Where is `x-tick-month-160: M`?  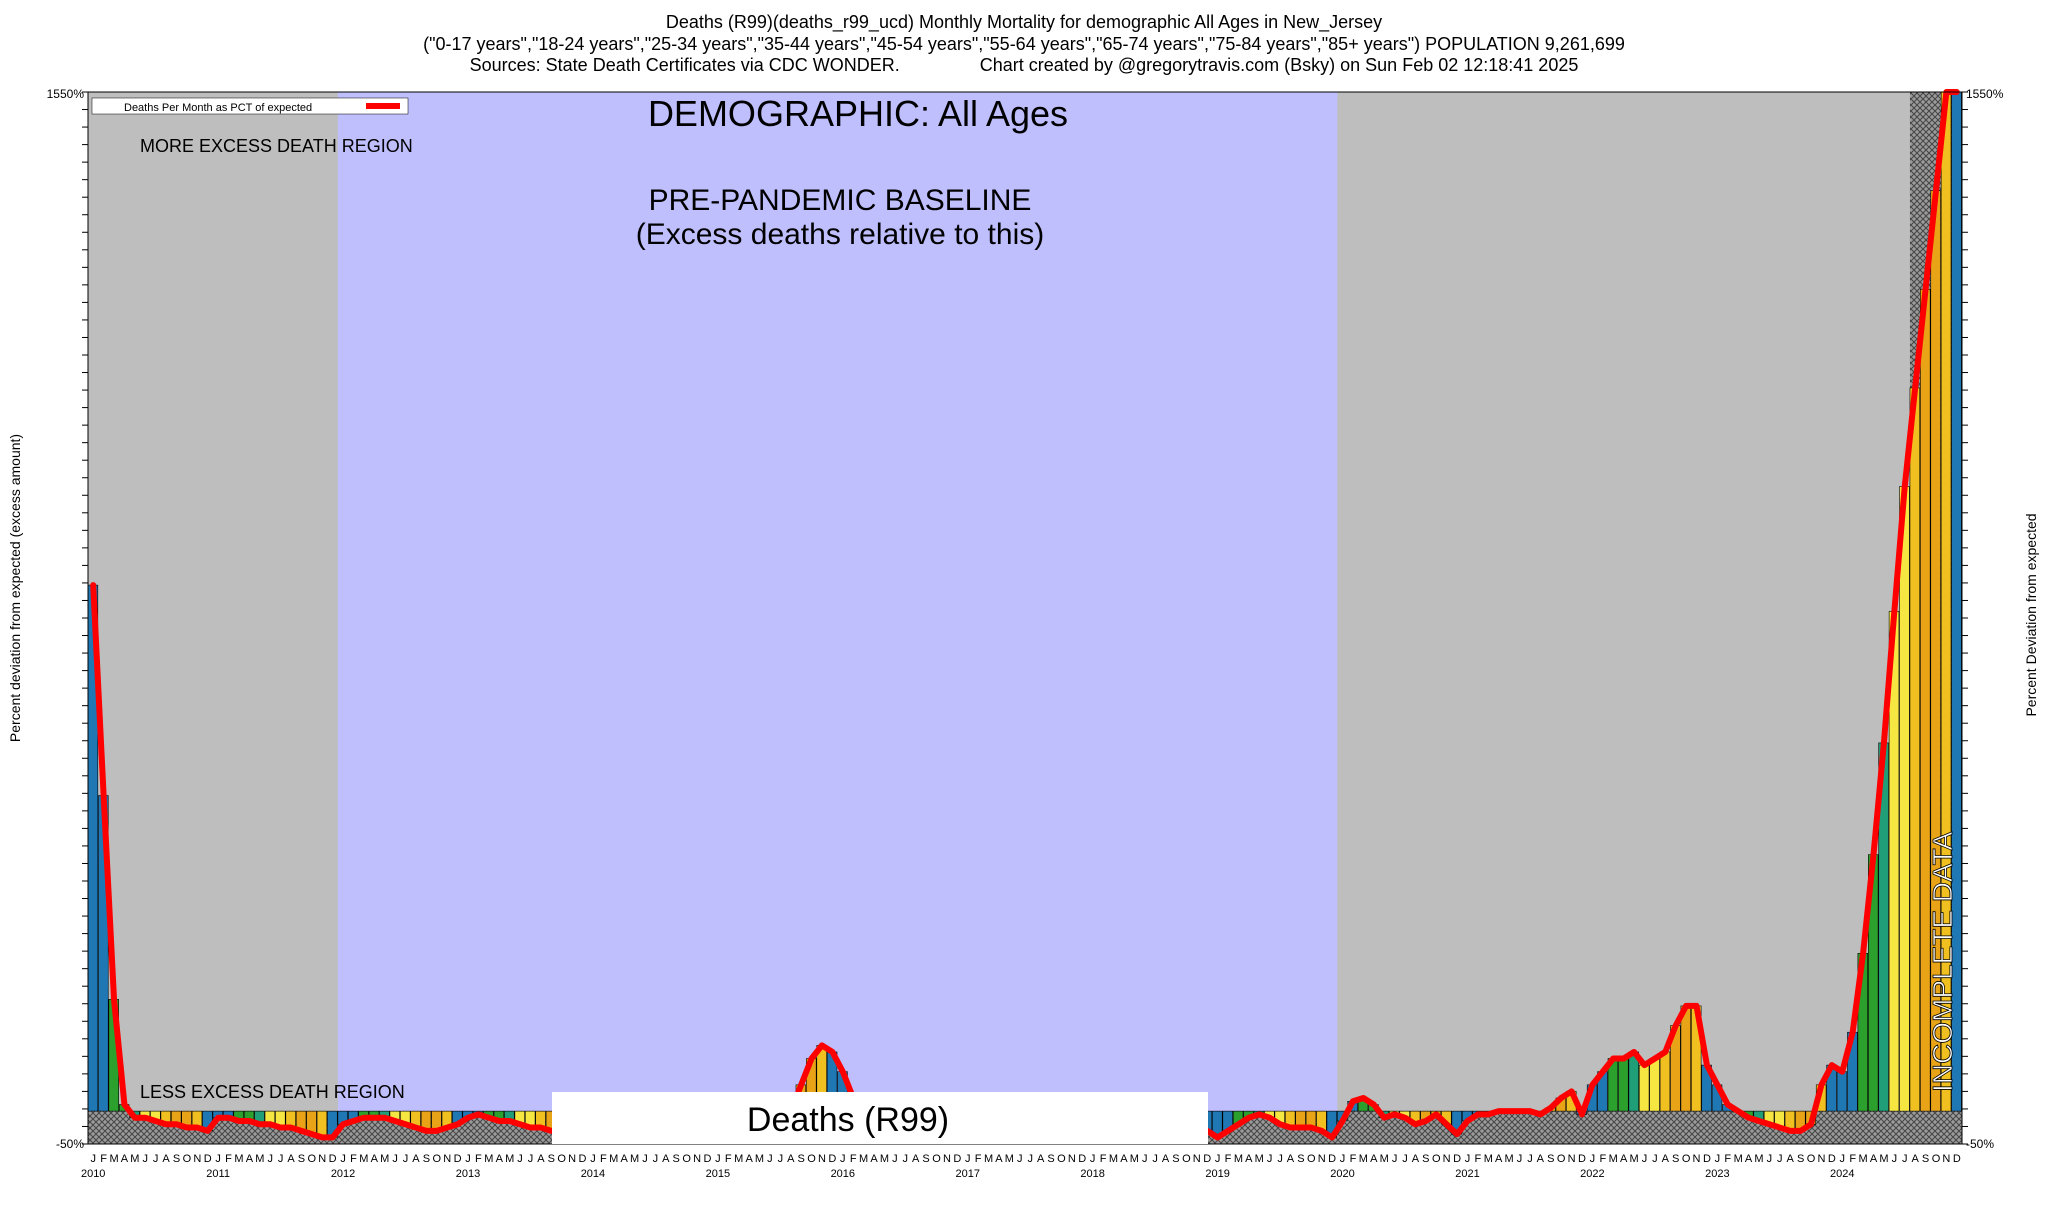
x-tick-month-160: M is located at coordinates (1758, 1159).